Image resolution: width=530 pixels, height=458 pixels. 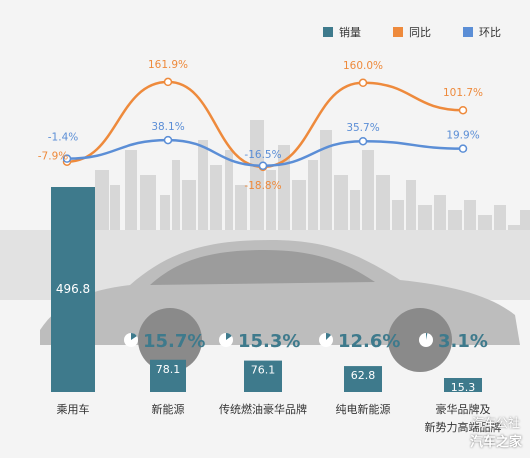 I want to click on category-label: 乘用车, so click(x=73, y=409).